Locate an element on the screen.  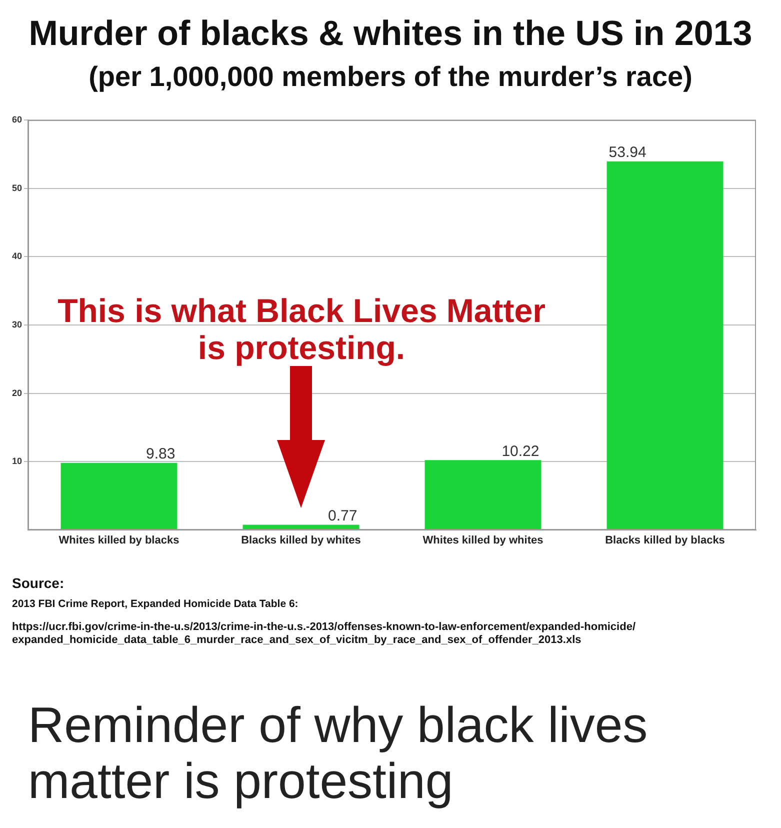
x-tick-label: Whites killed by whites is located at coordinates (483, 540).